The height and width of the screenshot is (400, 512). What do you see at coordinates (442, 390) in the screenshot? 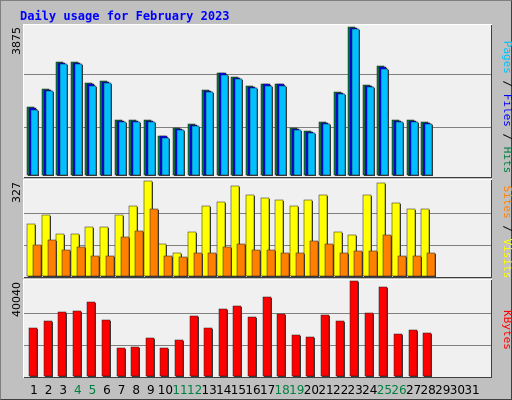
I see `x-tick-label: 29` at bounding box center [442, 390].